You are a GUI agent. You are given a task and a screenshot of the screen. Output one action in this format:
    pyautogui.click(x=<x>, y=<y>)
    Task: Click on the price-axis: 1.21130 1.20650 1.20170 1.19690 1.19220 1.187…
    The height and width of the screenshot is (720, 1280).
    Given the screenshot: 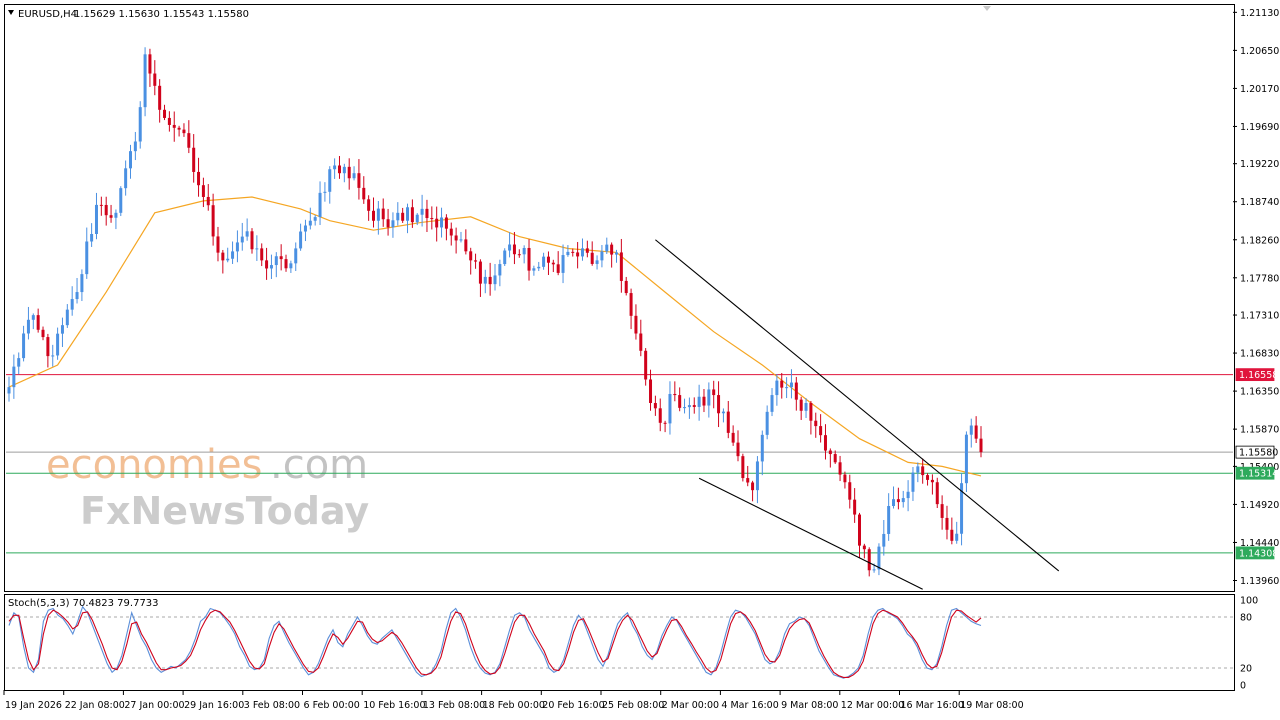 What is the action you would take?
    pyautogui.click(x=1256, y=297)
    